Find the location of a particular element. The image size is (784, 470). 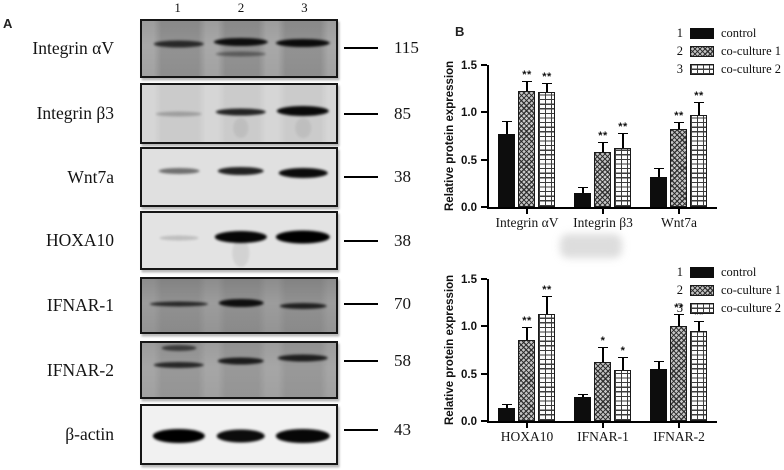

category-label: IFNAR-1 is located at coordinates (603, 436).